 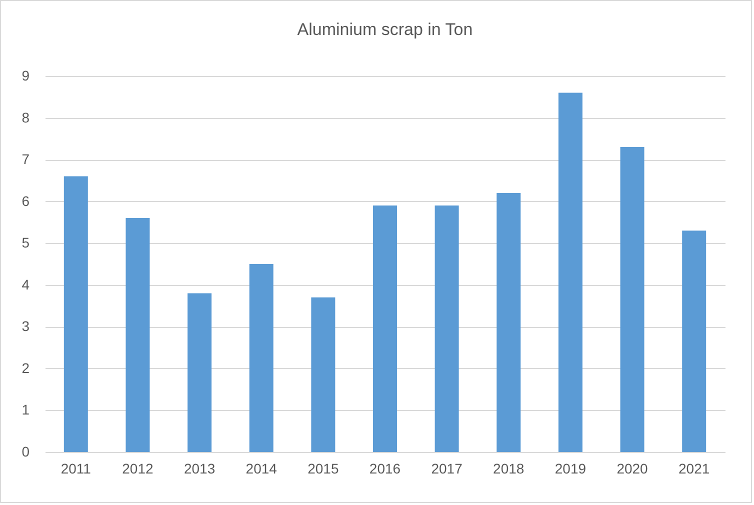 What do you see at coordinates (26, 452) in the screenshot?
I see `y-tick-label: 0` at bounding box center [26, 452].